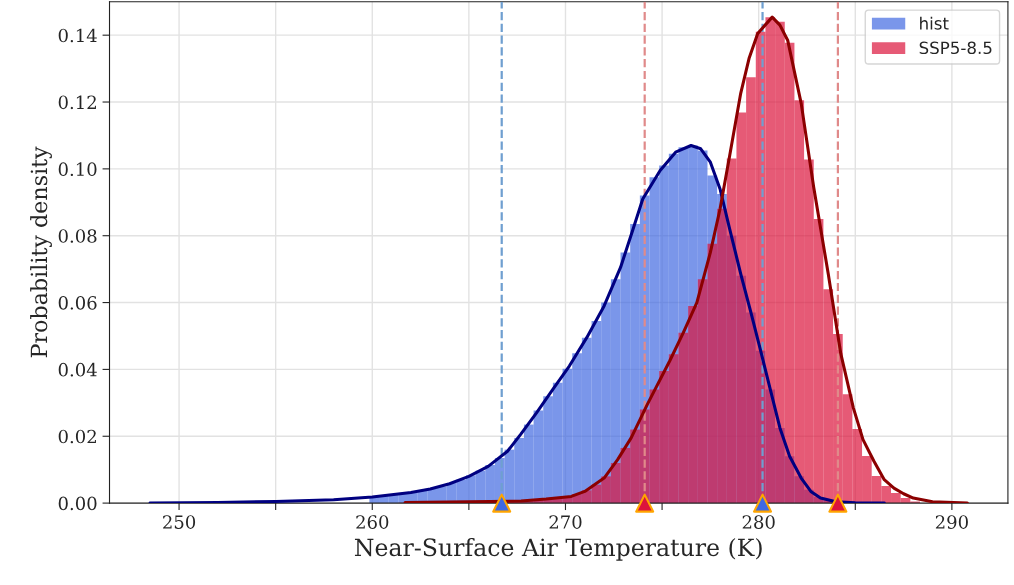 Image resolution: width=1014 pixels, height=585 pixels. What do you see at coordinates (77, 102) in the screenshot?
I see `y-tick-label: 0.12` at bounding box center [77, 102].